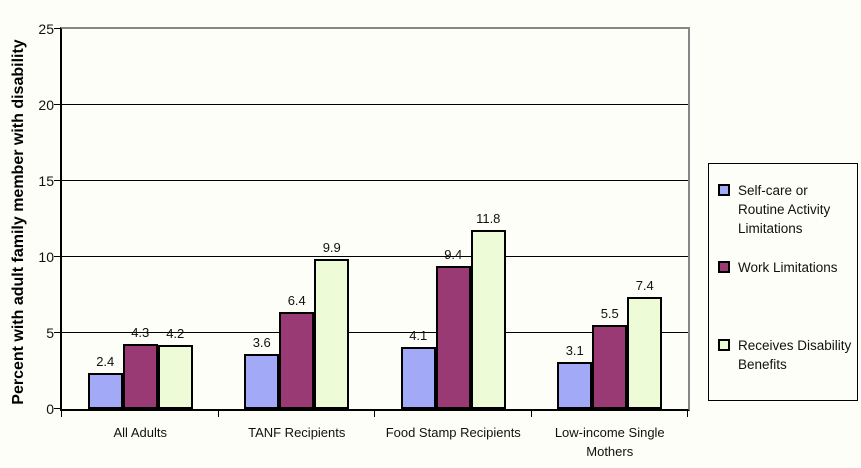 The height and width of the screenshot is (468, 861). I want to click on value-label-series2-cat1: 4.3, so click(140, 332).